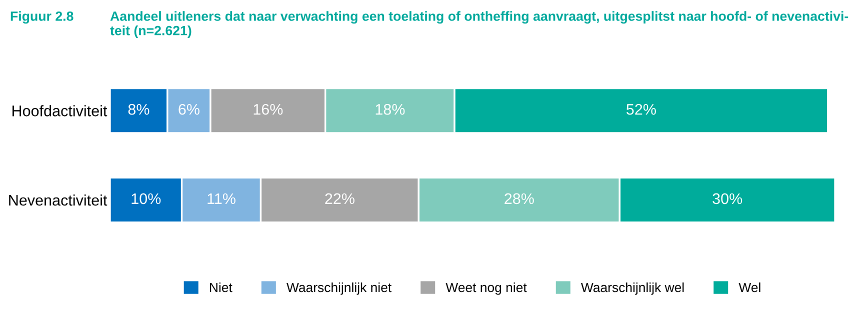 The image size is (862, 317). What do you see at coordinates (189, 109) in the screenshot?
I see `data-label: 6%` at bounding box center [189, 109].